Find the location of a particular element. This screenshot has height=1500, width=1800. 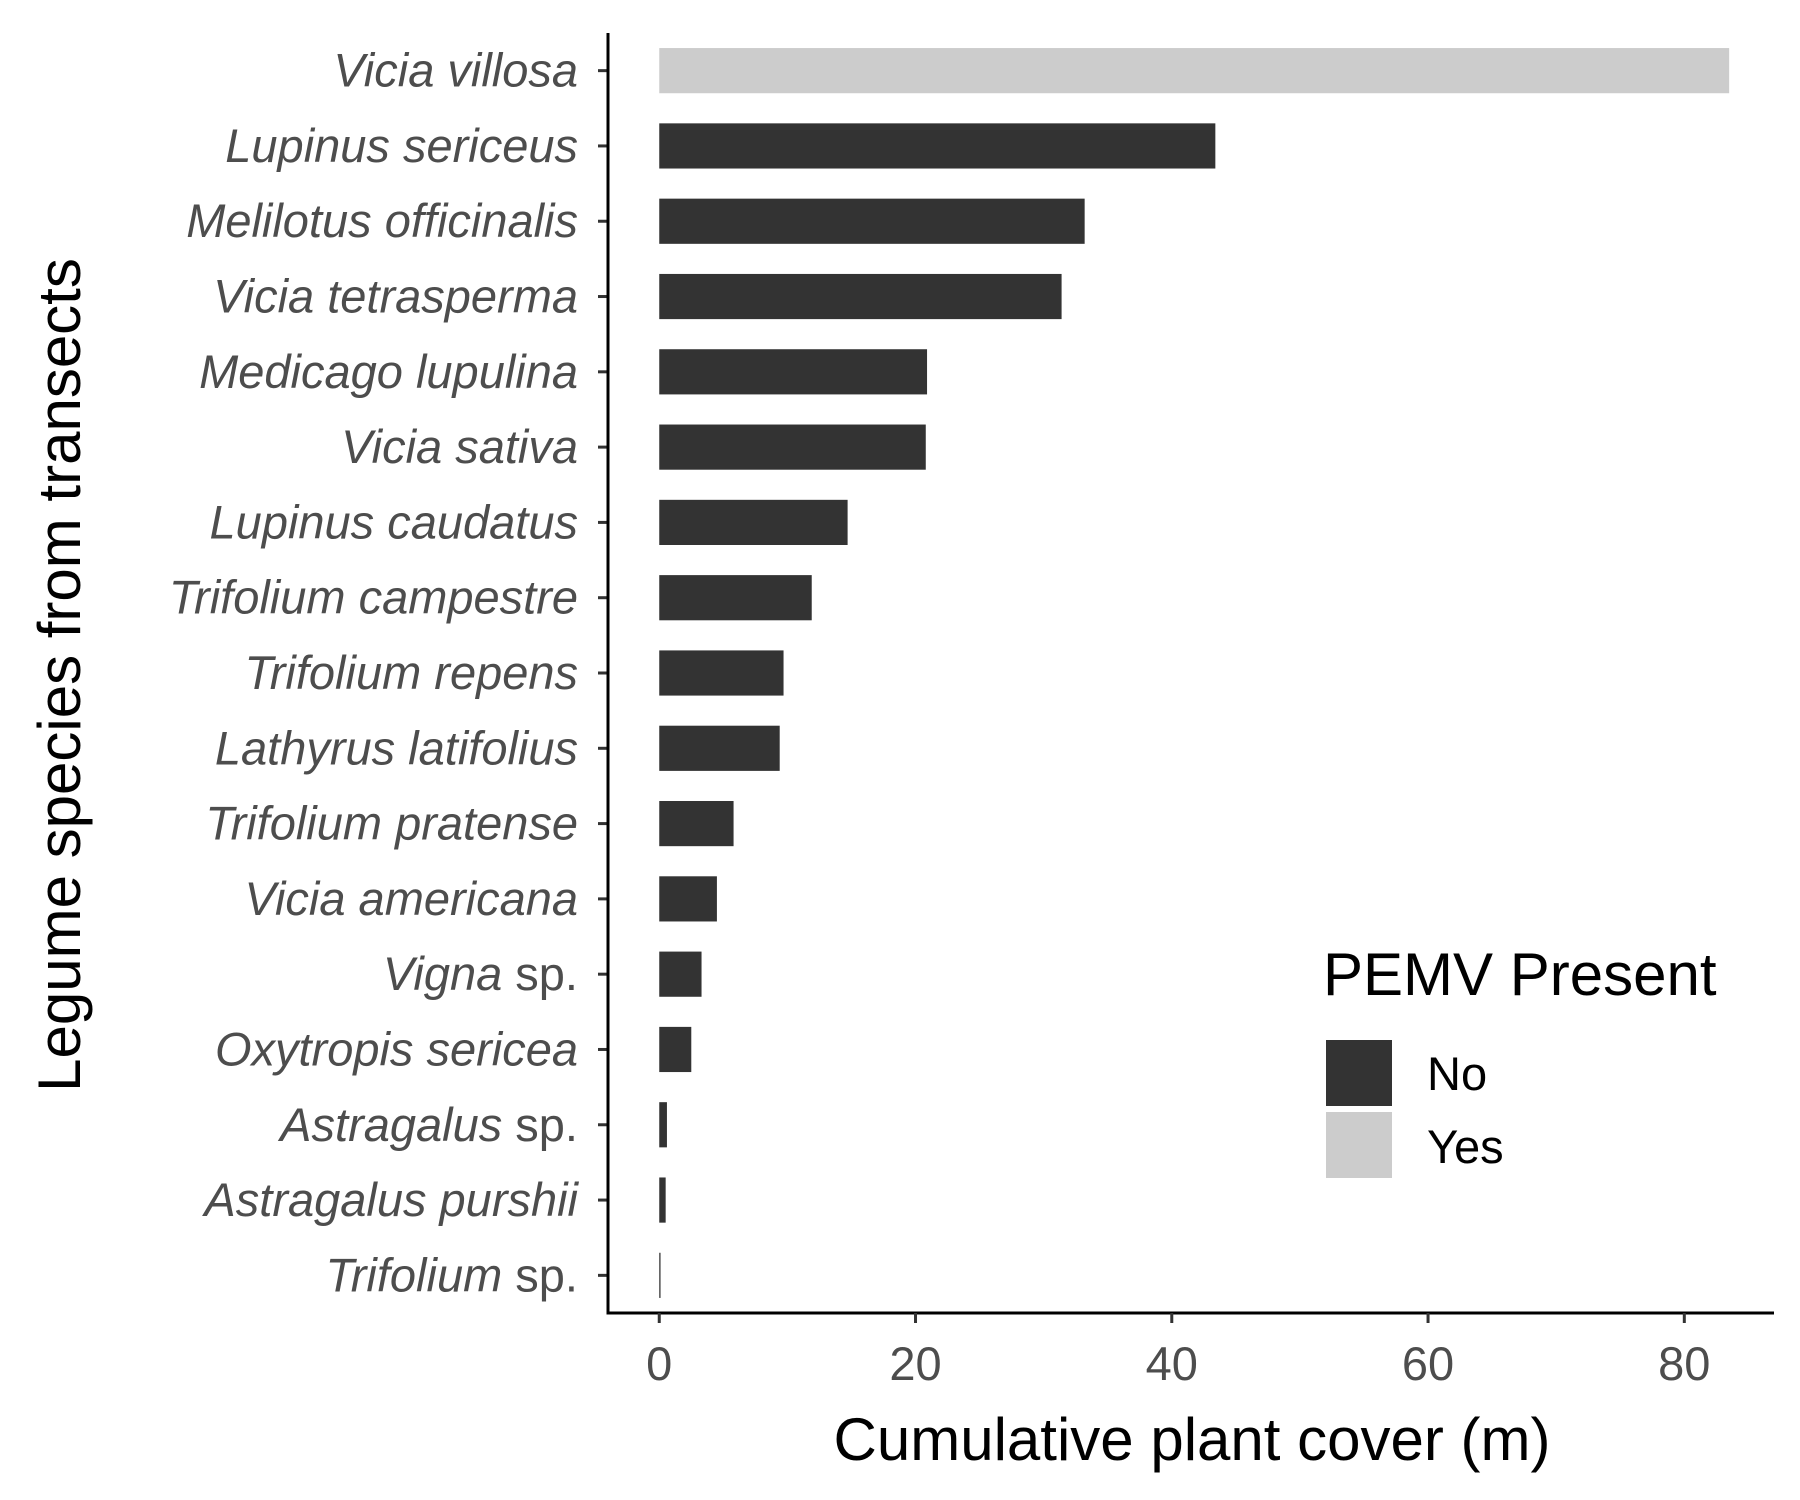

legend-swatch-no is located at coordinates (1359, 1073).